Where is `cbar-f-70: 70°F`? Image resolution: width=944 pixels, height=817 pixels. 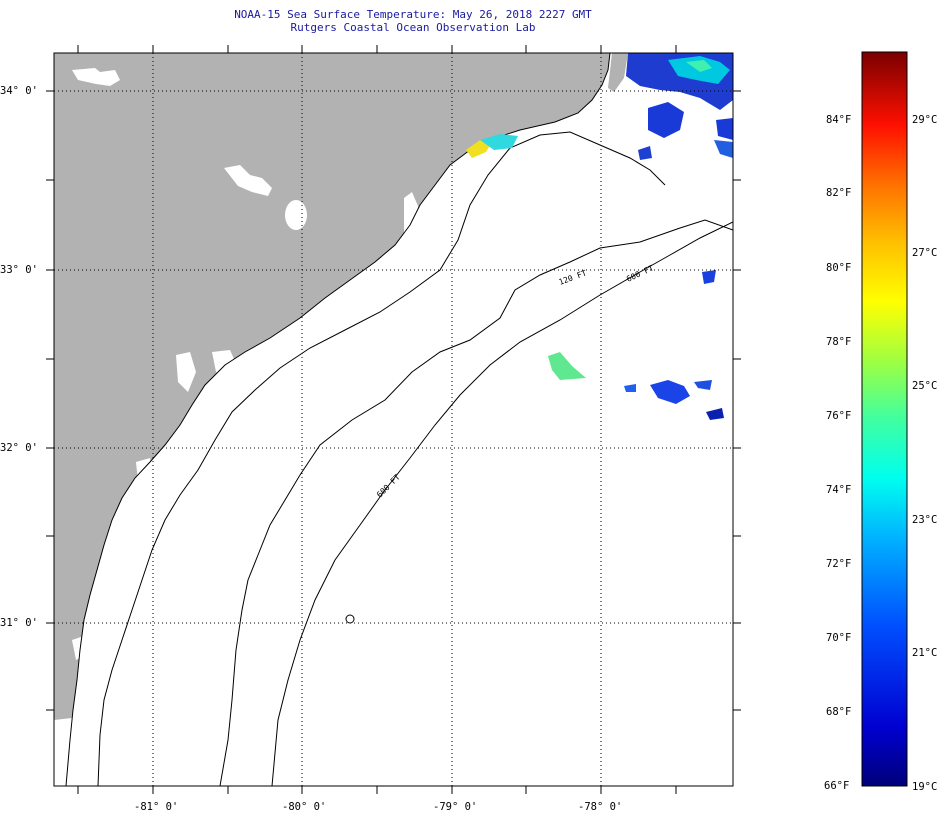
cbar-f-70: 70°F is located at coordinates (839, 638).